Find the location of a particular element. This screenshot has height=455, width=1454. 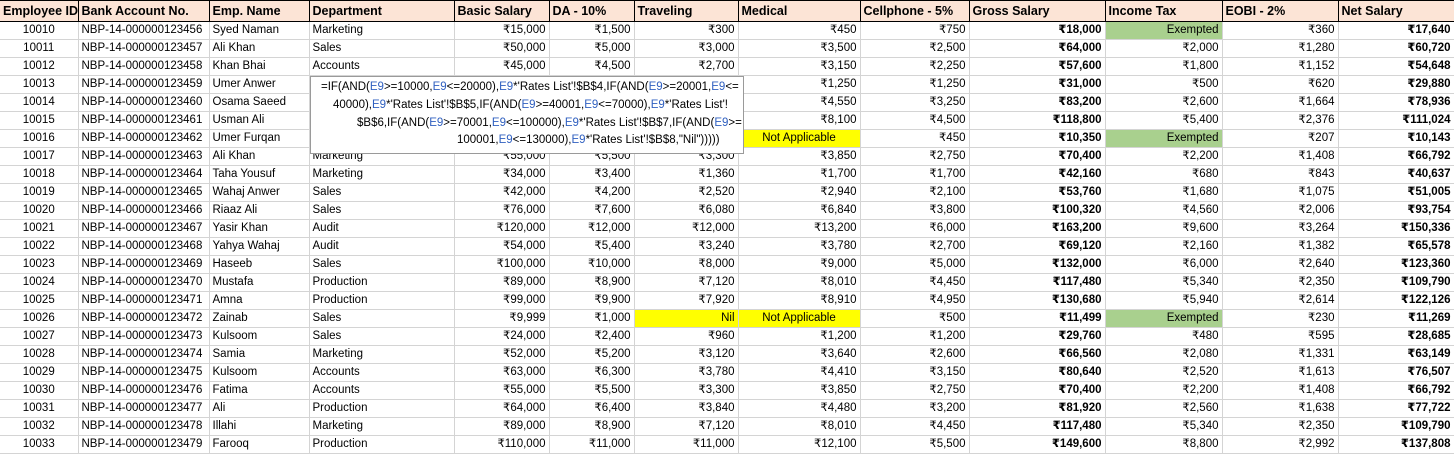

table-cell: ₹1,331 is located at coordinates (1280, 354).